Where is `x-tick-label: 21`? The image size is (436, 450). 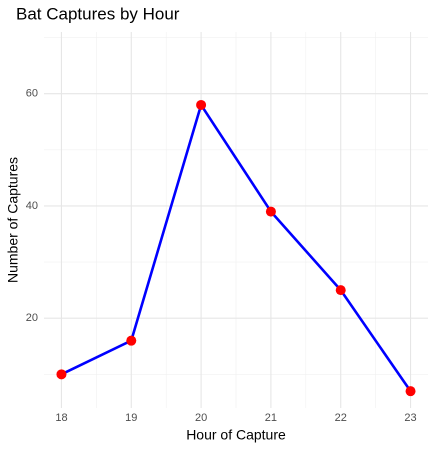
x-tick-label: 21 is located at coordinates (271, 418).